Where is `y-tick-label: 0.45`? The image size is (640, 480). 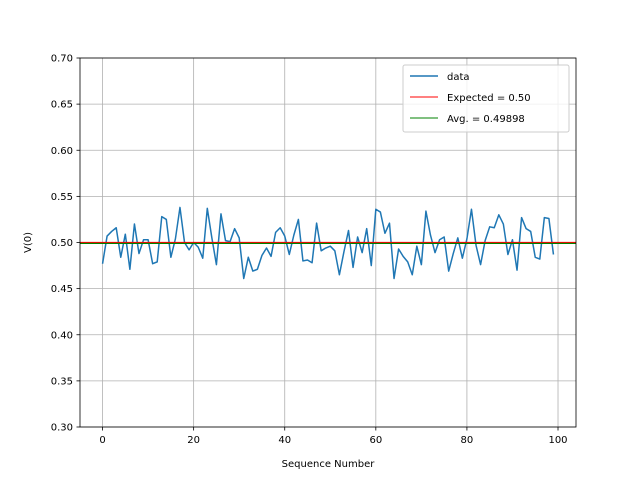
y-tick-label: 0.45 is located at coordinates (62, 289).